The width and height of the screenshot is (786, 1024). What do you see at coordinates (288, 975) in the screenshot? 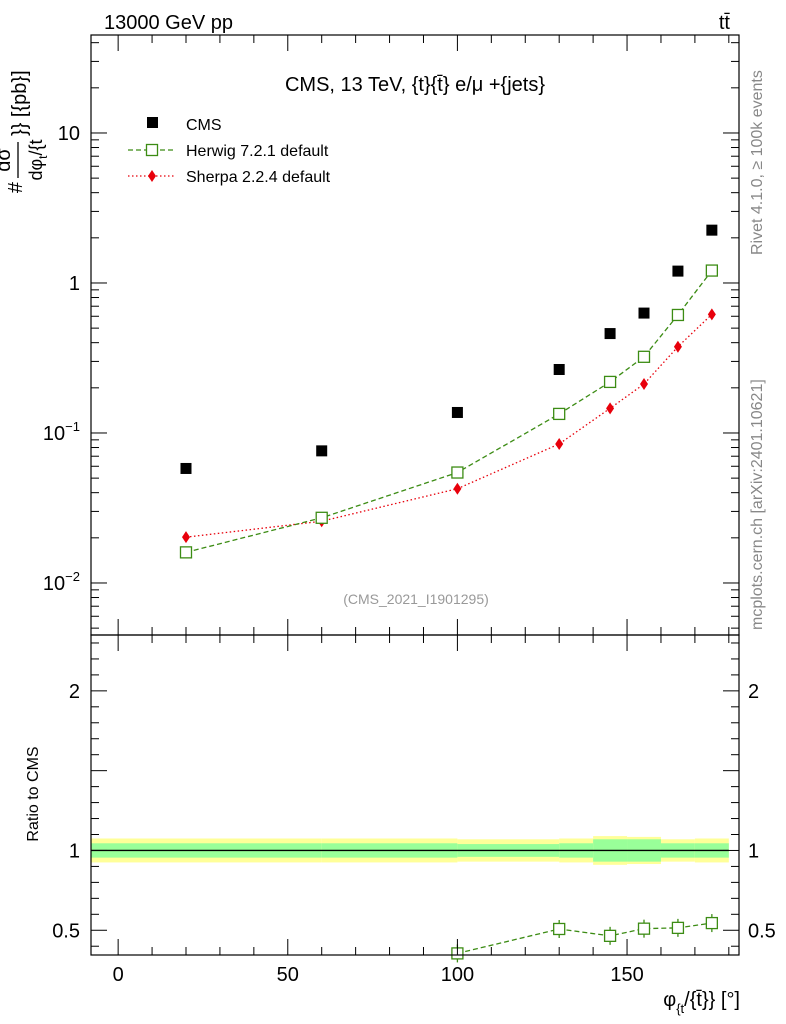
I see `x-tick-label: 50` at bounding box center [288, 975].